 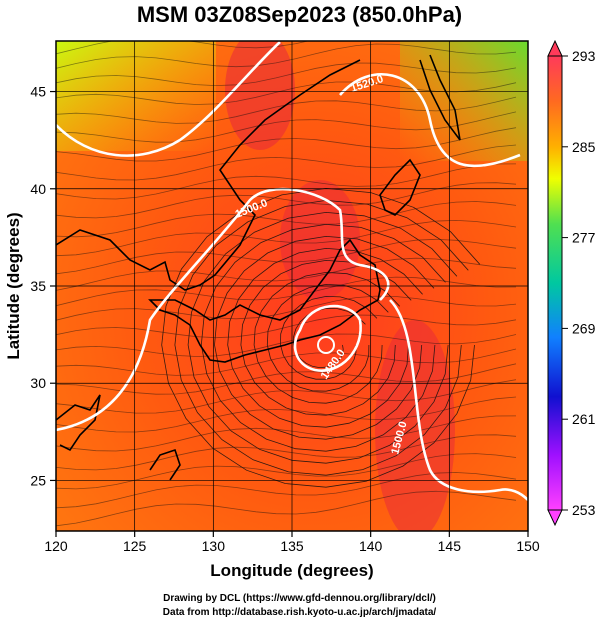 I want to click on colorbar-tick-label: 253, so click(x=584, y=510).